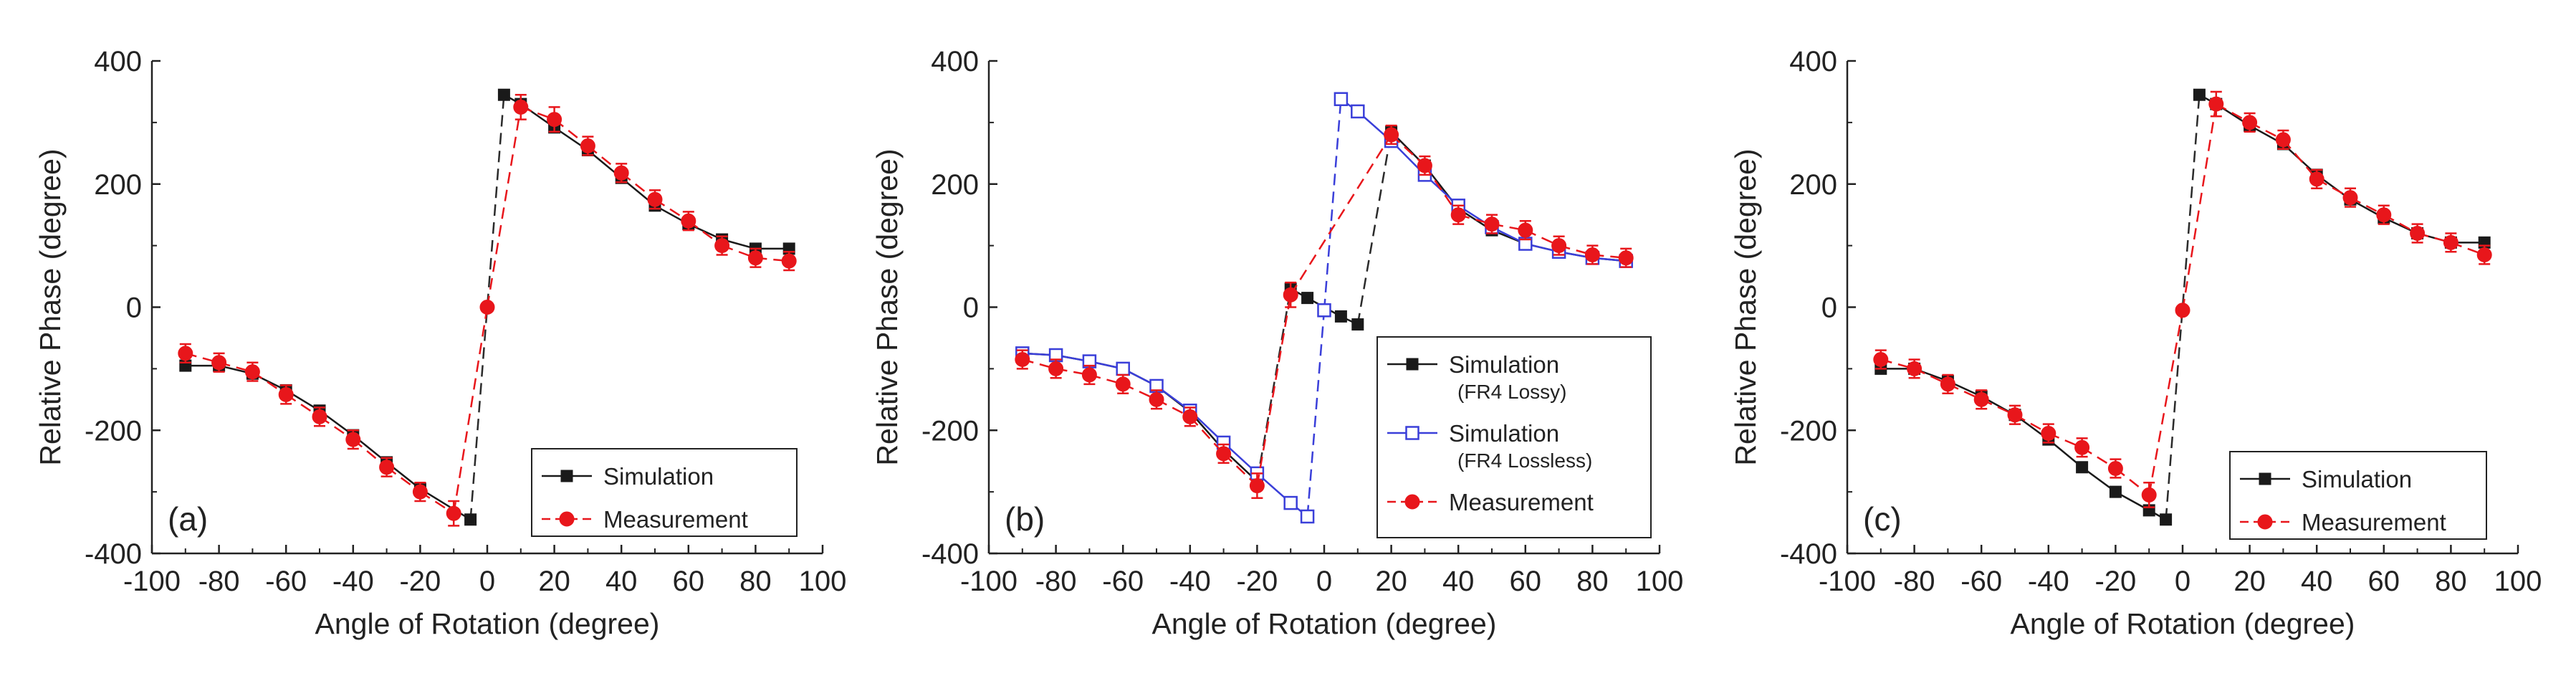 This screenshot has width=2576, height=676. I want to click on panel-label: (a), so click(188, 519).